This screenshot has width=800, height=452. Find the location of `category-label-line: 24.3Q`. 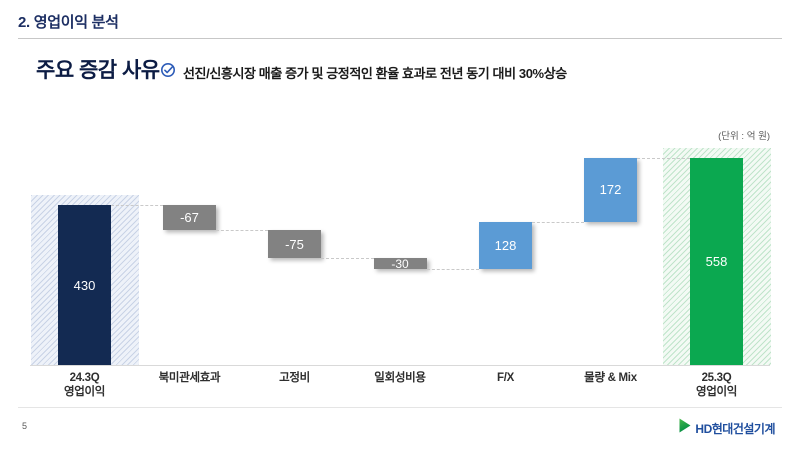

category-label-line: 24.3Q is located at coordinates (84, 378).